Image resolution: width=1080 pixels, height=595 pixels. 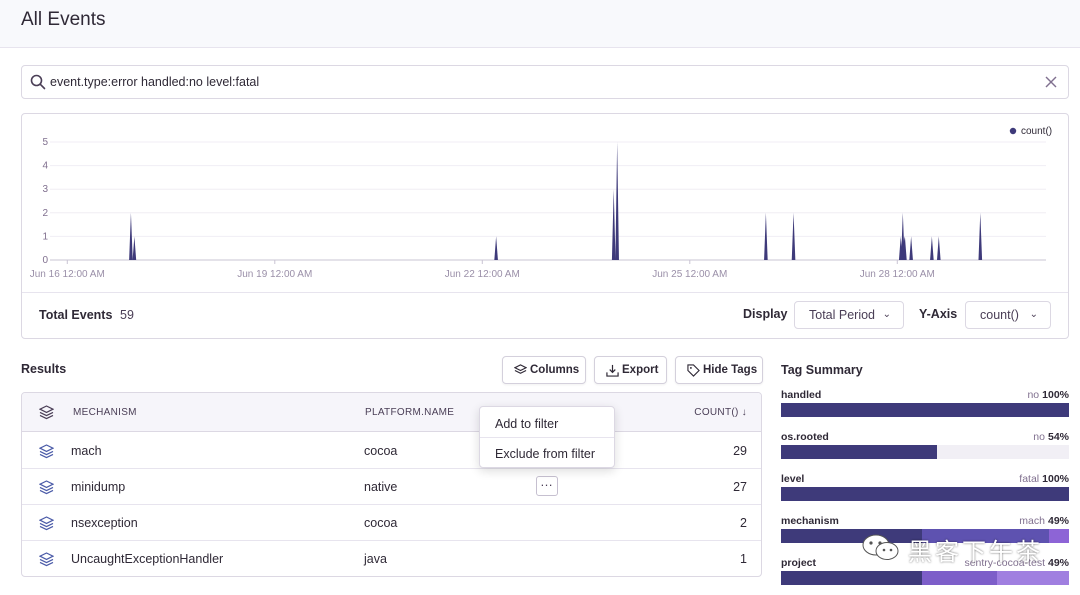 What do you see at coordinates (975, 552) in the screenshot?
I see `watermark-text: 黑客下午茶` at bounding box center [975, 552].